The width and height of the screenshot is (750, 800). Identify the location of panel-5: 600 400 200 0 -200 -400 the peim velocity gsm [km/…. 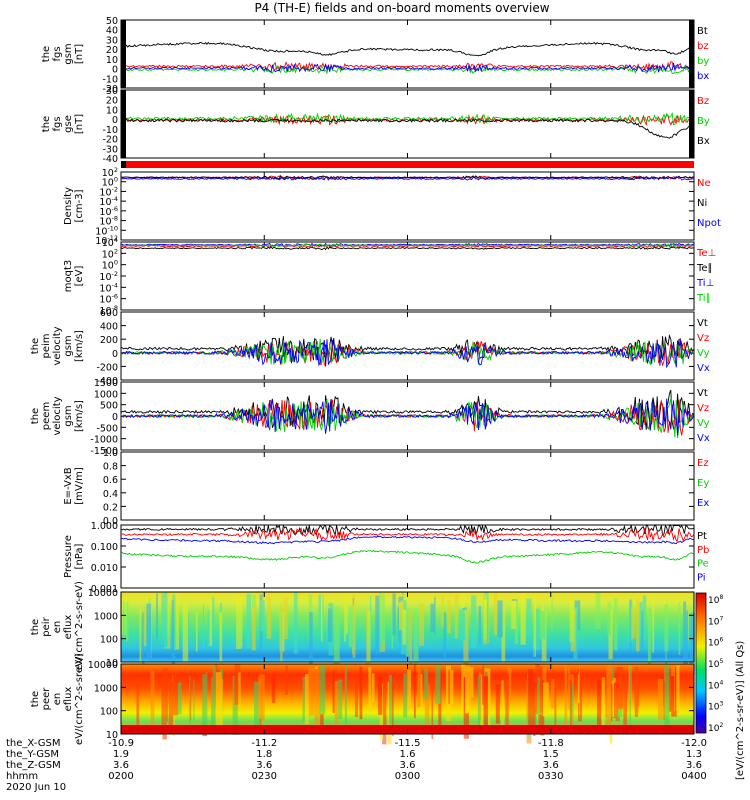
(370, 347).